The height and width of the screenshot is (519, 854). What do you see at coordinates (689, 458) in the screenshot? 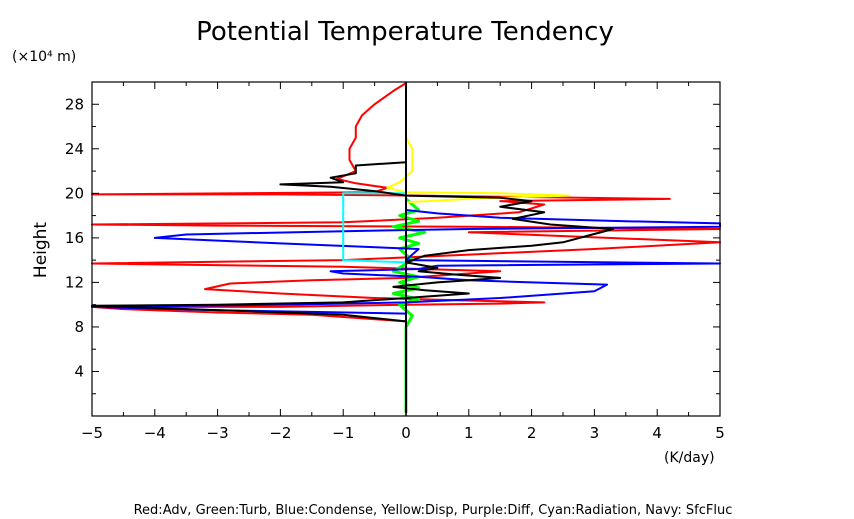
I see `x-axis-units: (K/day)` at bounding box center [689, 458].